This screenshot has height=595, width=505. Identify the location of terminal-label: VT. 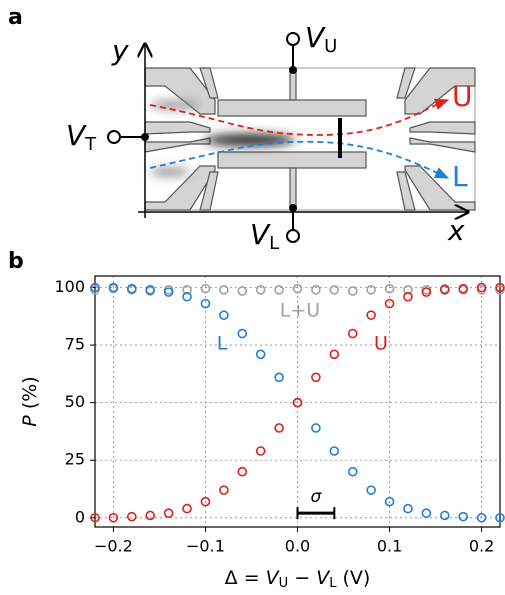
(81, 137).